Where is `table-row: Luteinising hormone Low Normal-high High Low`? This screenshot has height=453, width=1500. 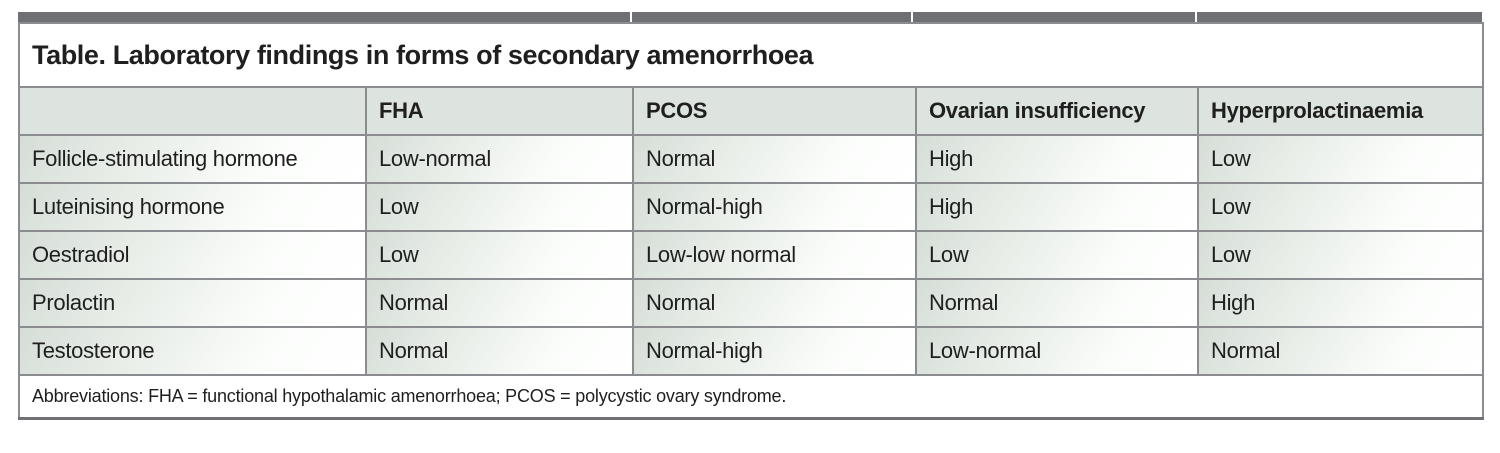
table-row: Luteinising hormone Low Normal-high High Low is located at coordinates (751, 207).